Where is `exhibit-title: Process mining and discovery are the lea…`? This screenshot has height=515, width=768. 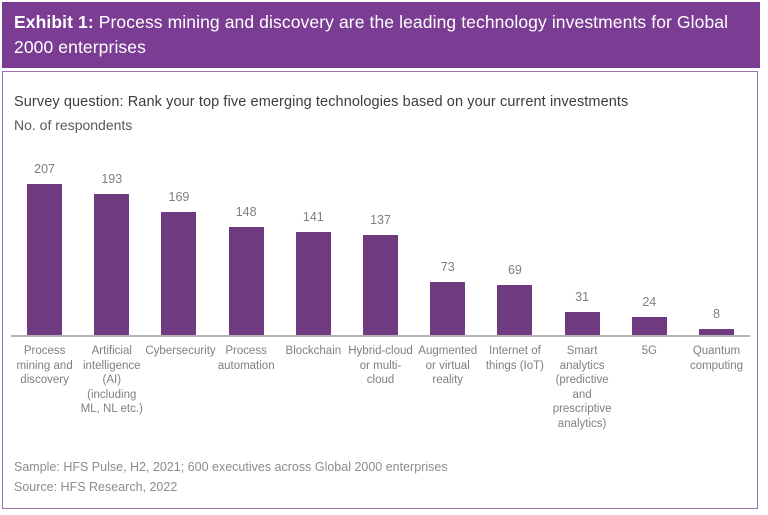 exhibit-title: Process mining and discovery are the lea… is located at coordinates (371, 34).